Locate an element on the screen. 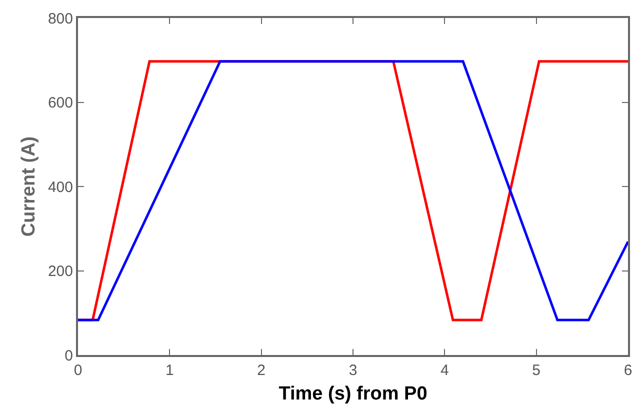  x-tick-label: 2 is located at coordinates (261, 370).